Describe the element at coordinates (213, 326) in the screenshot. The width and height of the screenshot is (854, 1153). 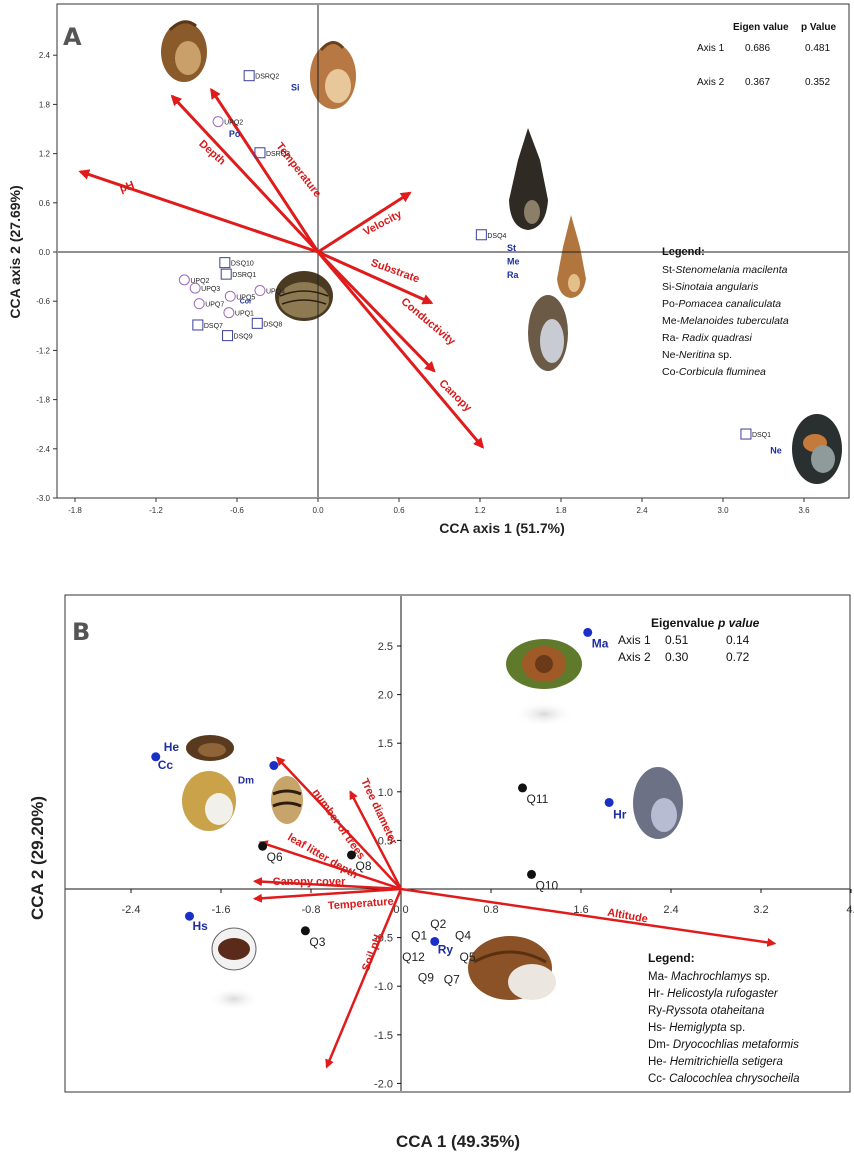
I see `panel-a-site-label: DSQ7` at that location.